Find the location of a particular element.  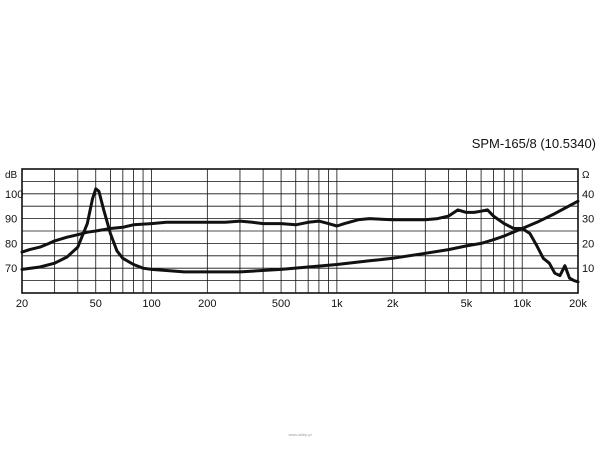

x-tick-label: 10k is located at coordinates (522, 304).